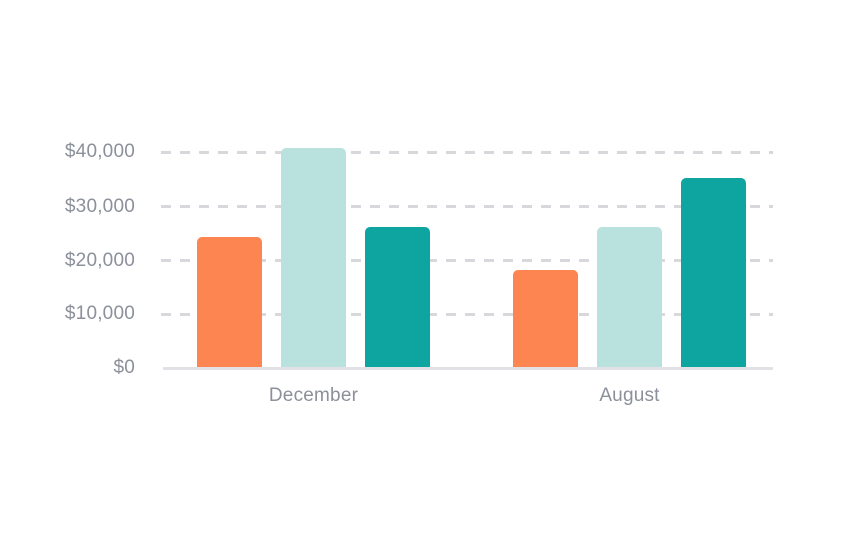  I want to click on bar-group-december, so click(313, 257).